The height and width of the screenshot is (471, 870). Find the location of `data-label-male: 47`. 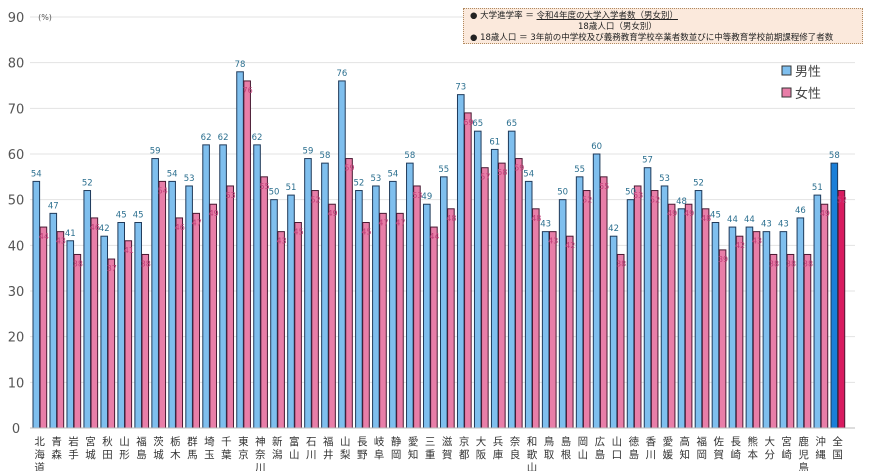

data-label-male: 47 is located at coordinates (53, 206).